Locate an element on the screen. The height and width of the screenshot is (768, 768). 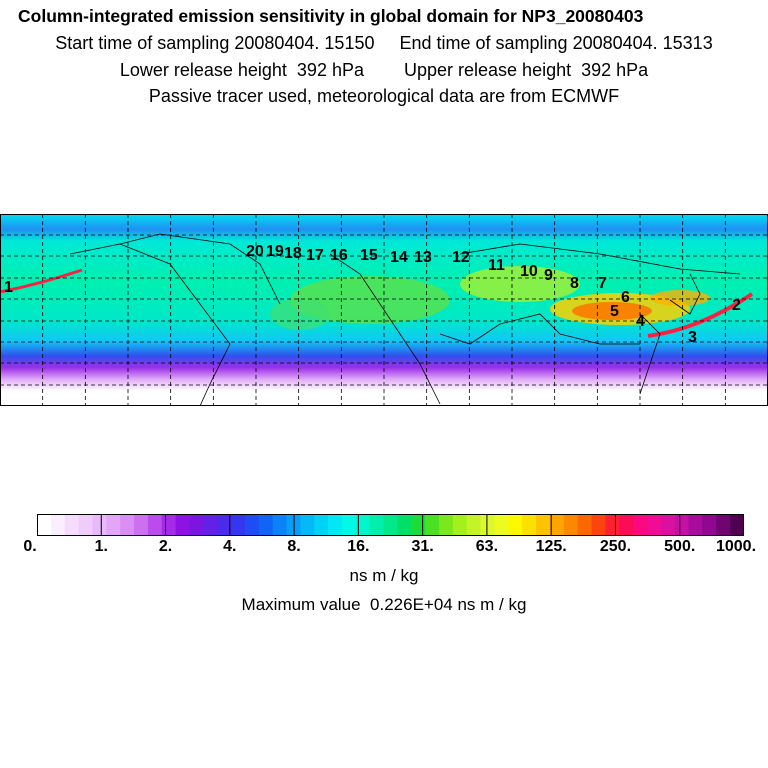
colorbar-tick-label: 4. is located at coordinates (230, 546).